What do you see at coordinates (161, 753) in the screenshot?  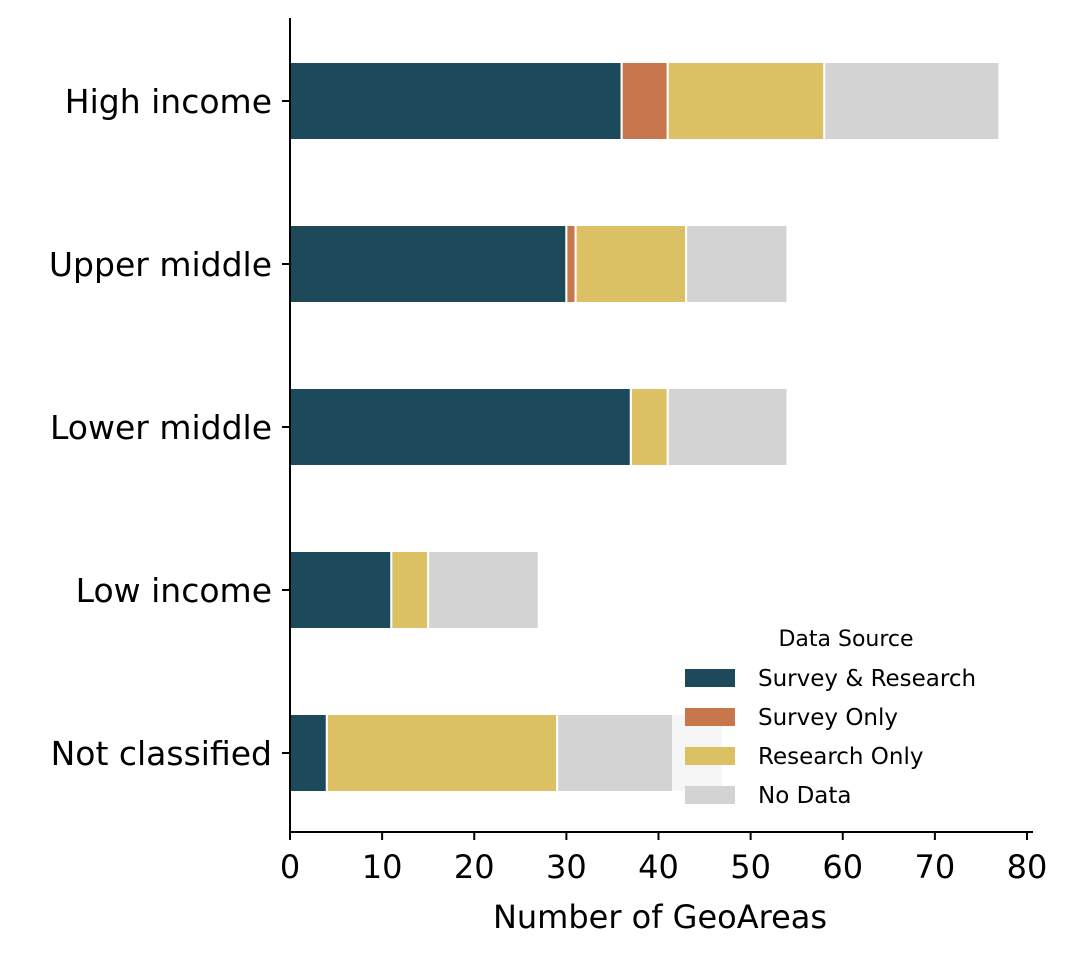 I see `y-tick-label: Not classified` at bounding box center [161, 753].